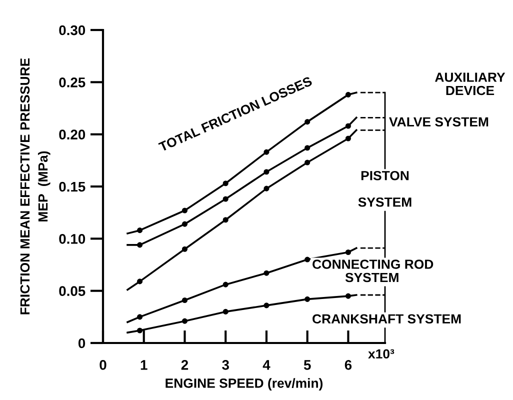 The width and height of the screenshot is (513, 400). What do you see at coordinates (72, 291) in the screenshot?
I see `y-tick-label: 0.05` at bounding box center [72, 291].